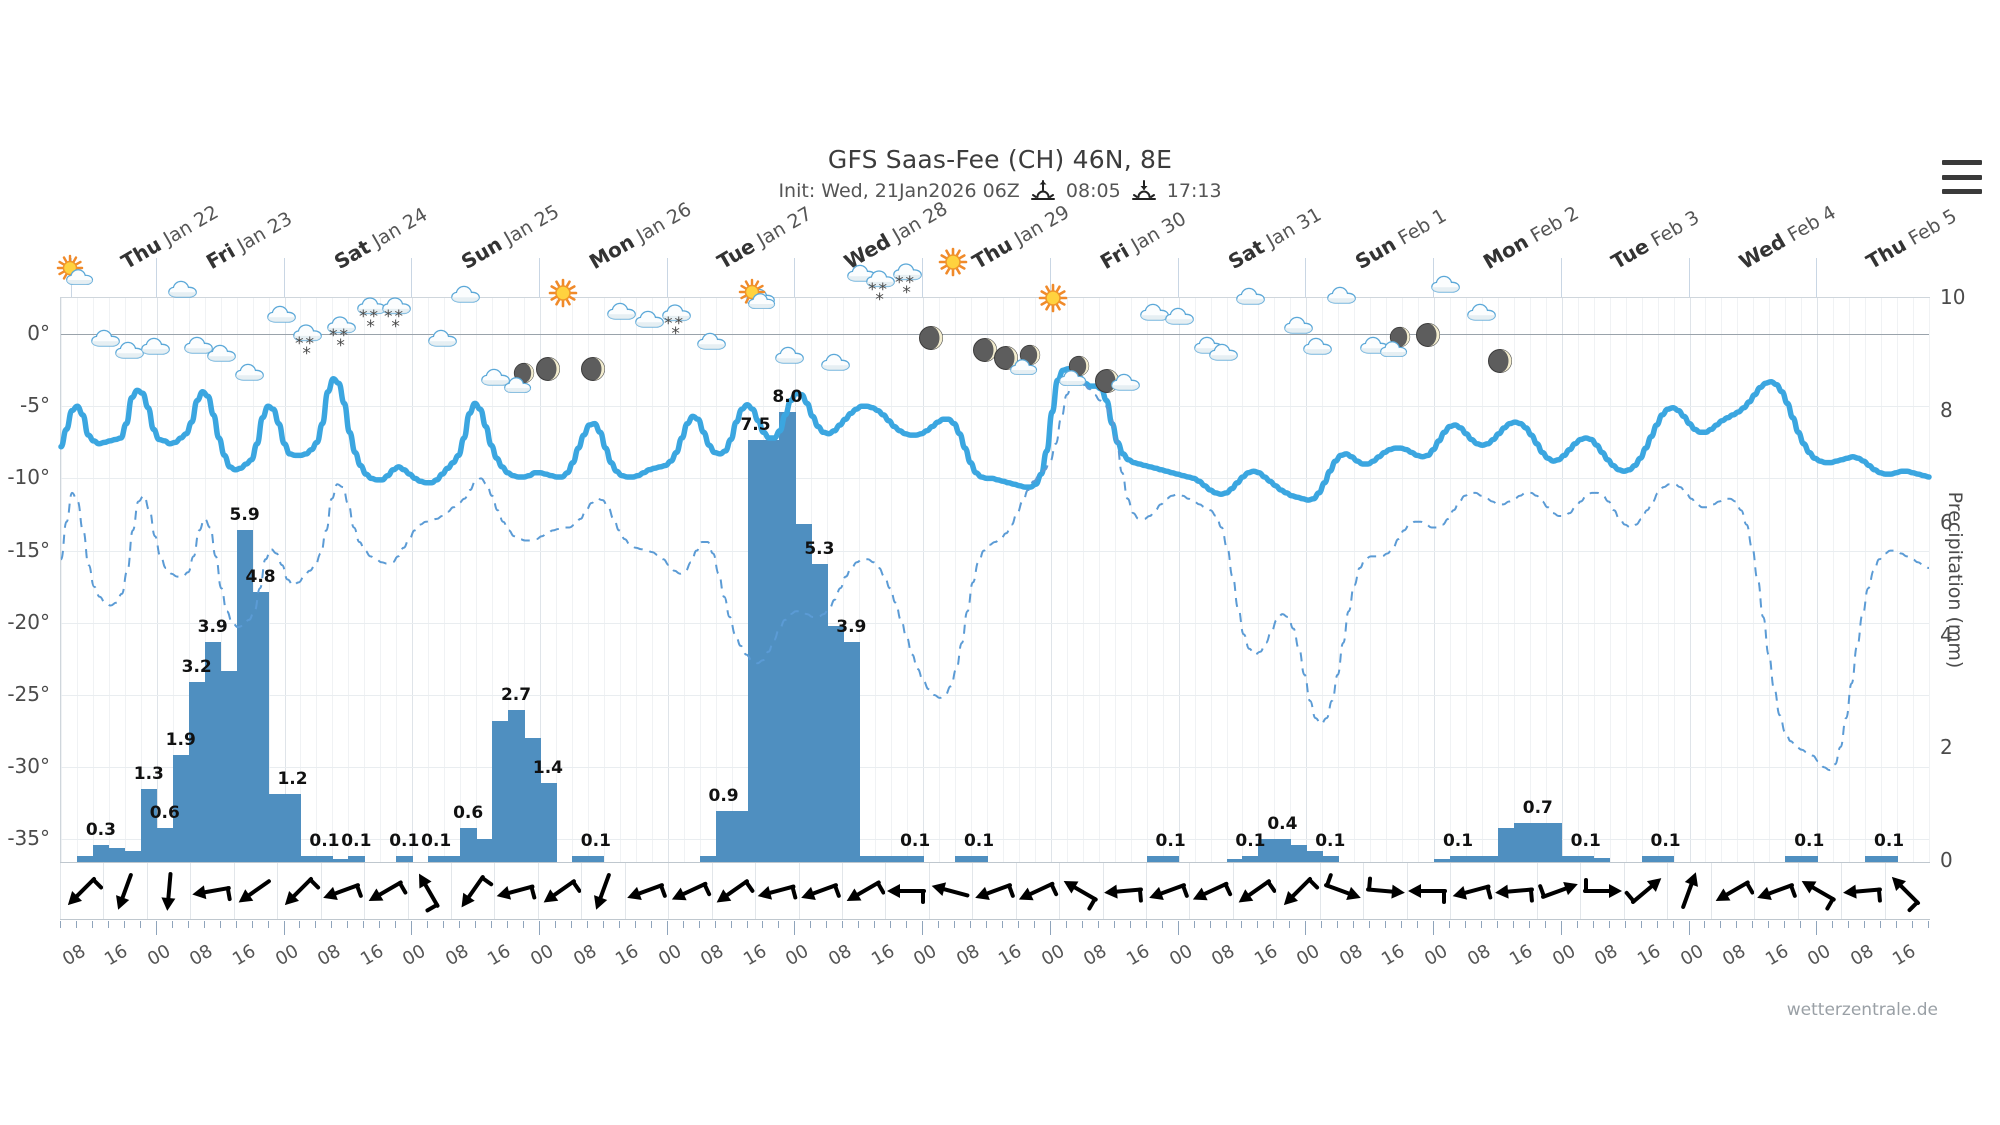 The width and height of the screenshot is (2000, 1125). What do you see at coordinates (1946, 634) in the screenshot?
I see `precip-tick-label: 4` at bounding box center [1946, 634].